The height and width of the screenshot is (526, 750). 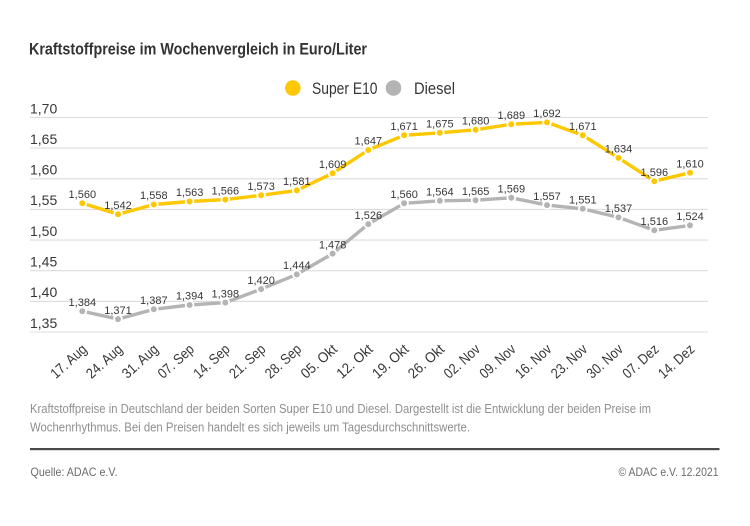 I want to click on svg-text: 1,596, so click(x=655, y=173).